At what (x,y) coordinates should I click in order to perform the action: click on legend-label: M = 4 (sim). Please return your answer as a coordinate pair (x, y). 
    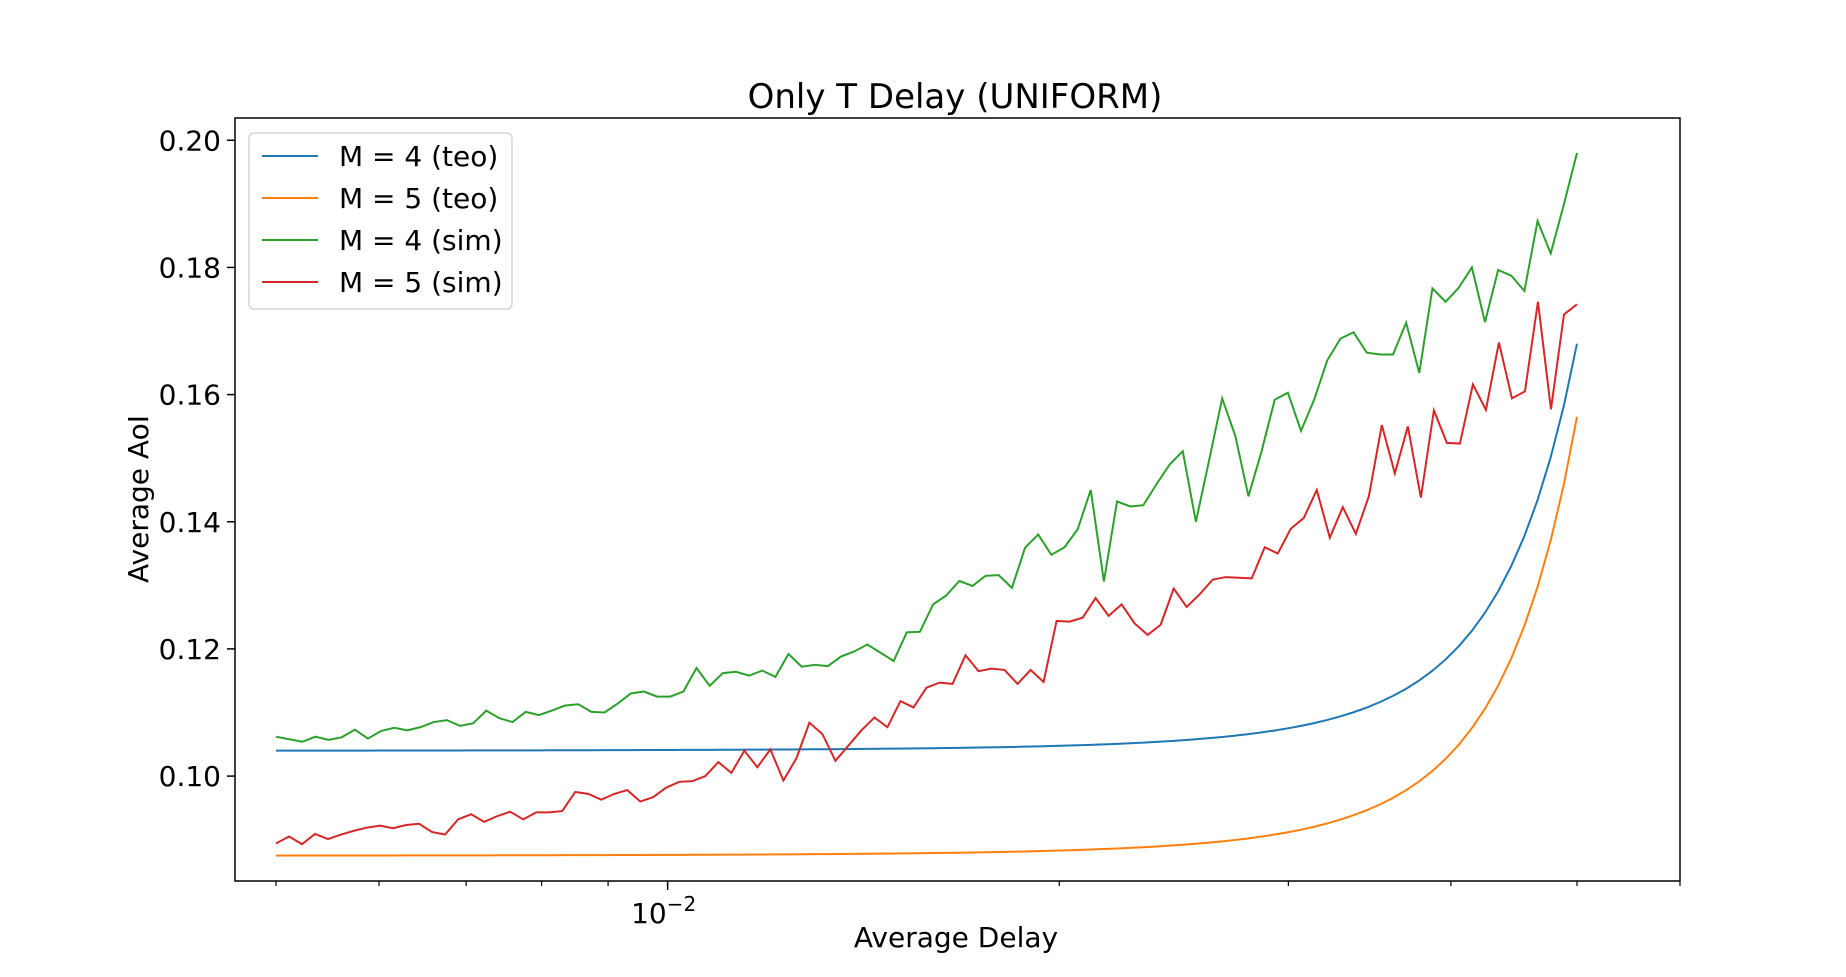
    Looking at the image, I should click on (421, 240).